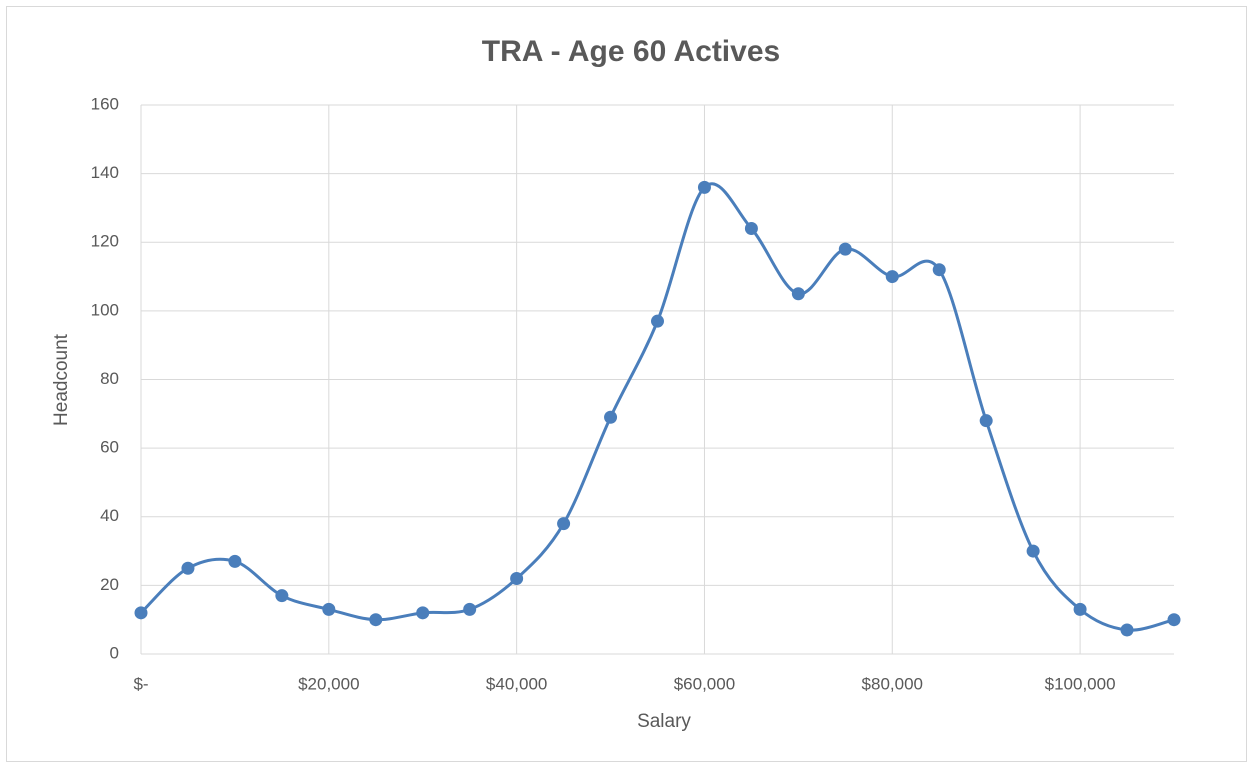  I want to click on y-tick-label: 100, so click(105, 309).